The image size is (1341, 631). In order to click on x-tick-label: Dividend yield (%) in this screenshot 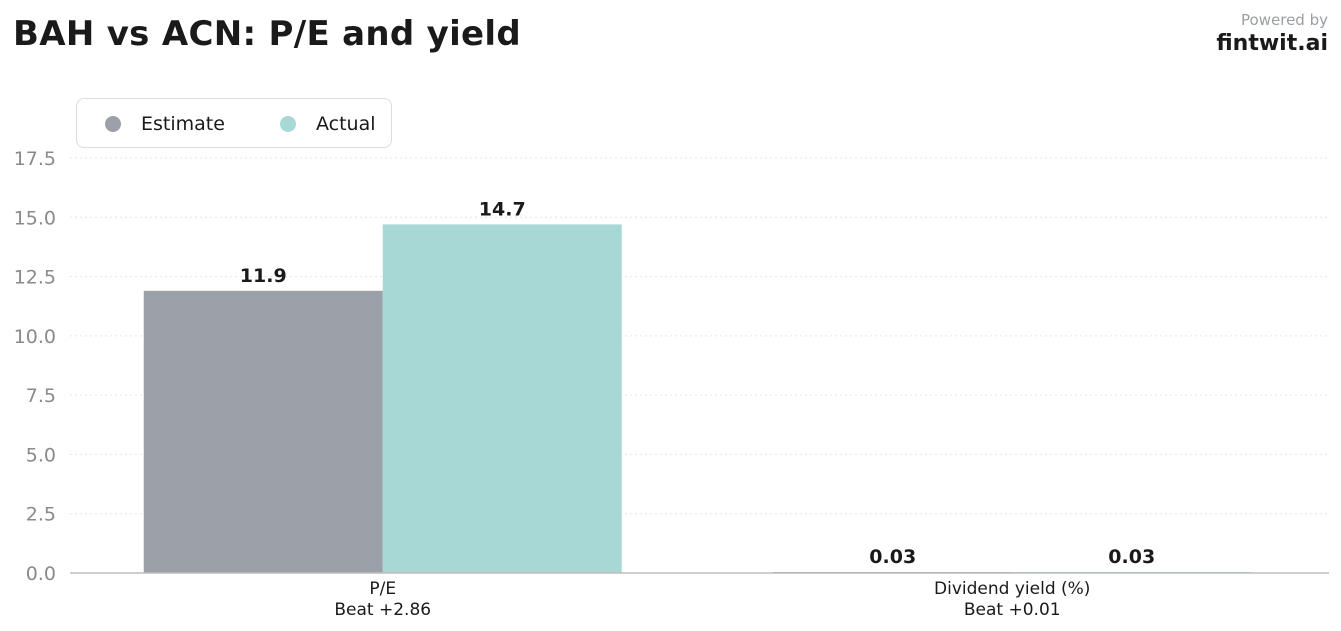, I will do `click(1012, 589)`.